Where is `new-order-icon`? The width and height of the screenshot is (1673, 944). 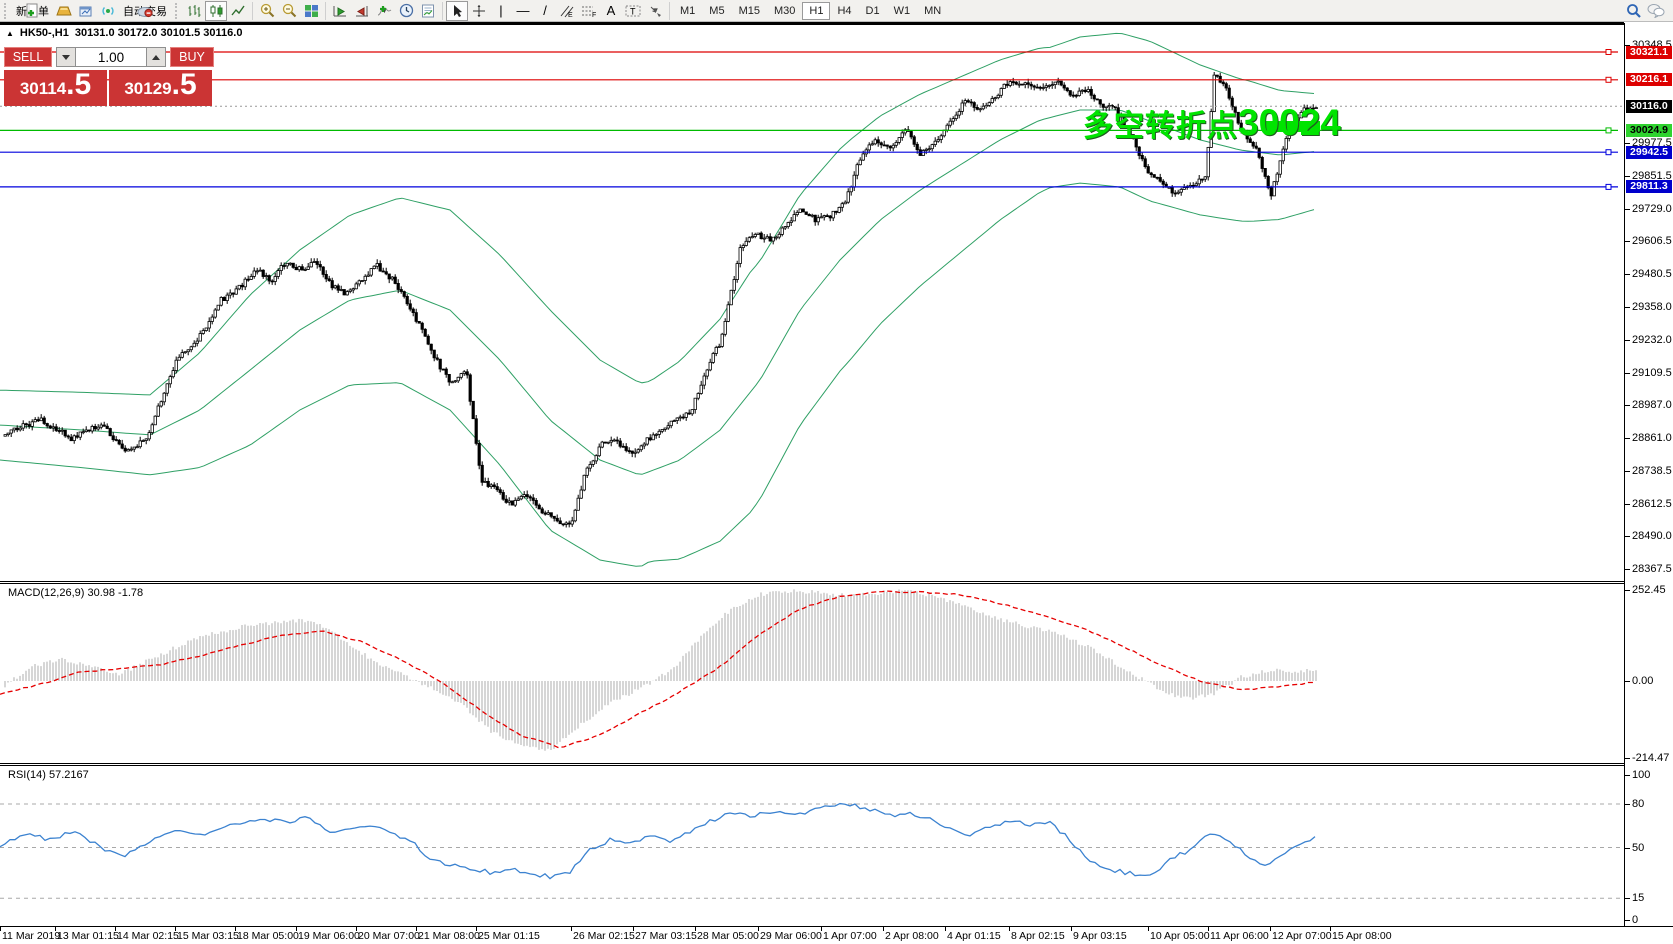
new-order-icon is located at coordinates (32, 10).